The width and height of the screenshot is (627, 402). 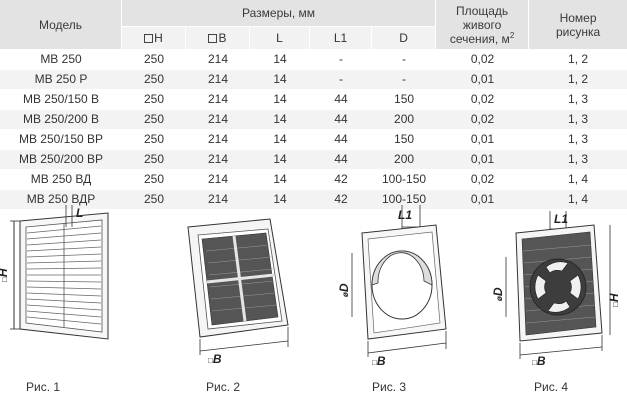 What do you see at coordinates (313, 120) in the screenshot?
I see `table-row: МВ 250/200 В 250 214 14 44 200 0,02 1, 3` at bounding box center [313, 120].